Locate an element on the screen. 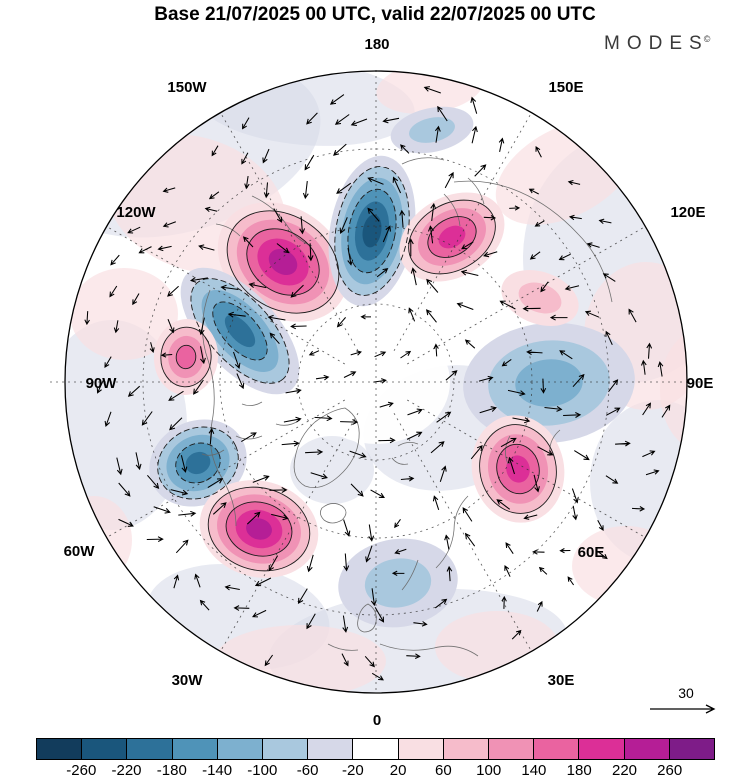 Image resolution: width=750 pixels, height=783 pixels. colorbar-tick-label: 60 is located at coordinates (443, 770).